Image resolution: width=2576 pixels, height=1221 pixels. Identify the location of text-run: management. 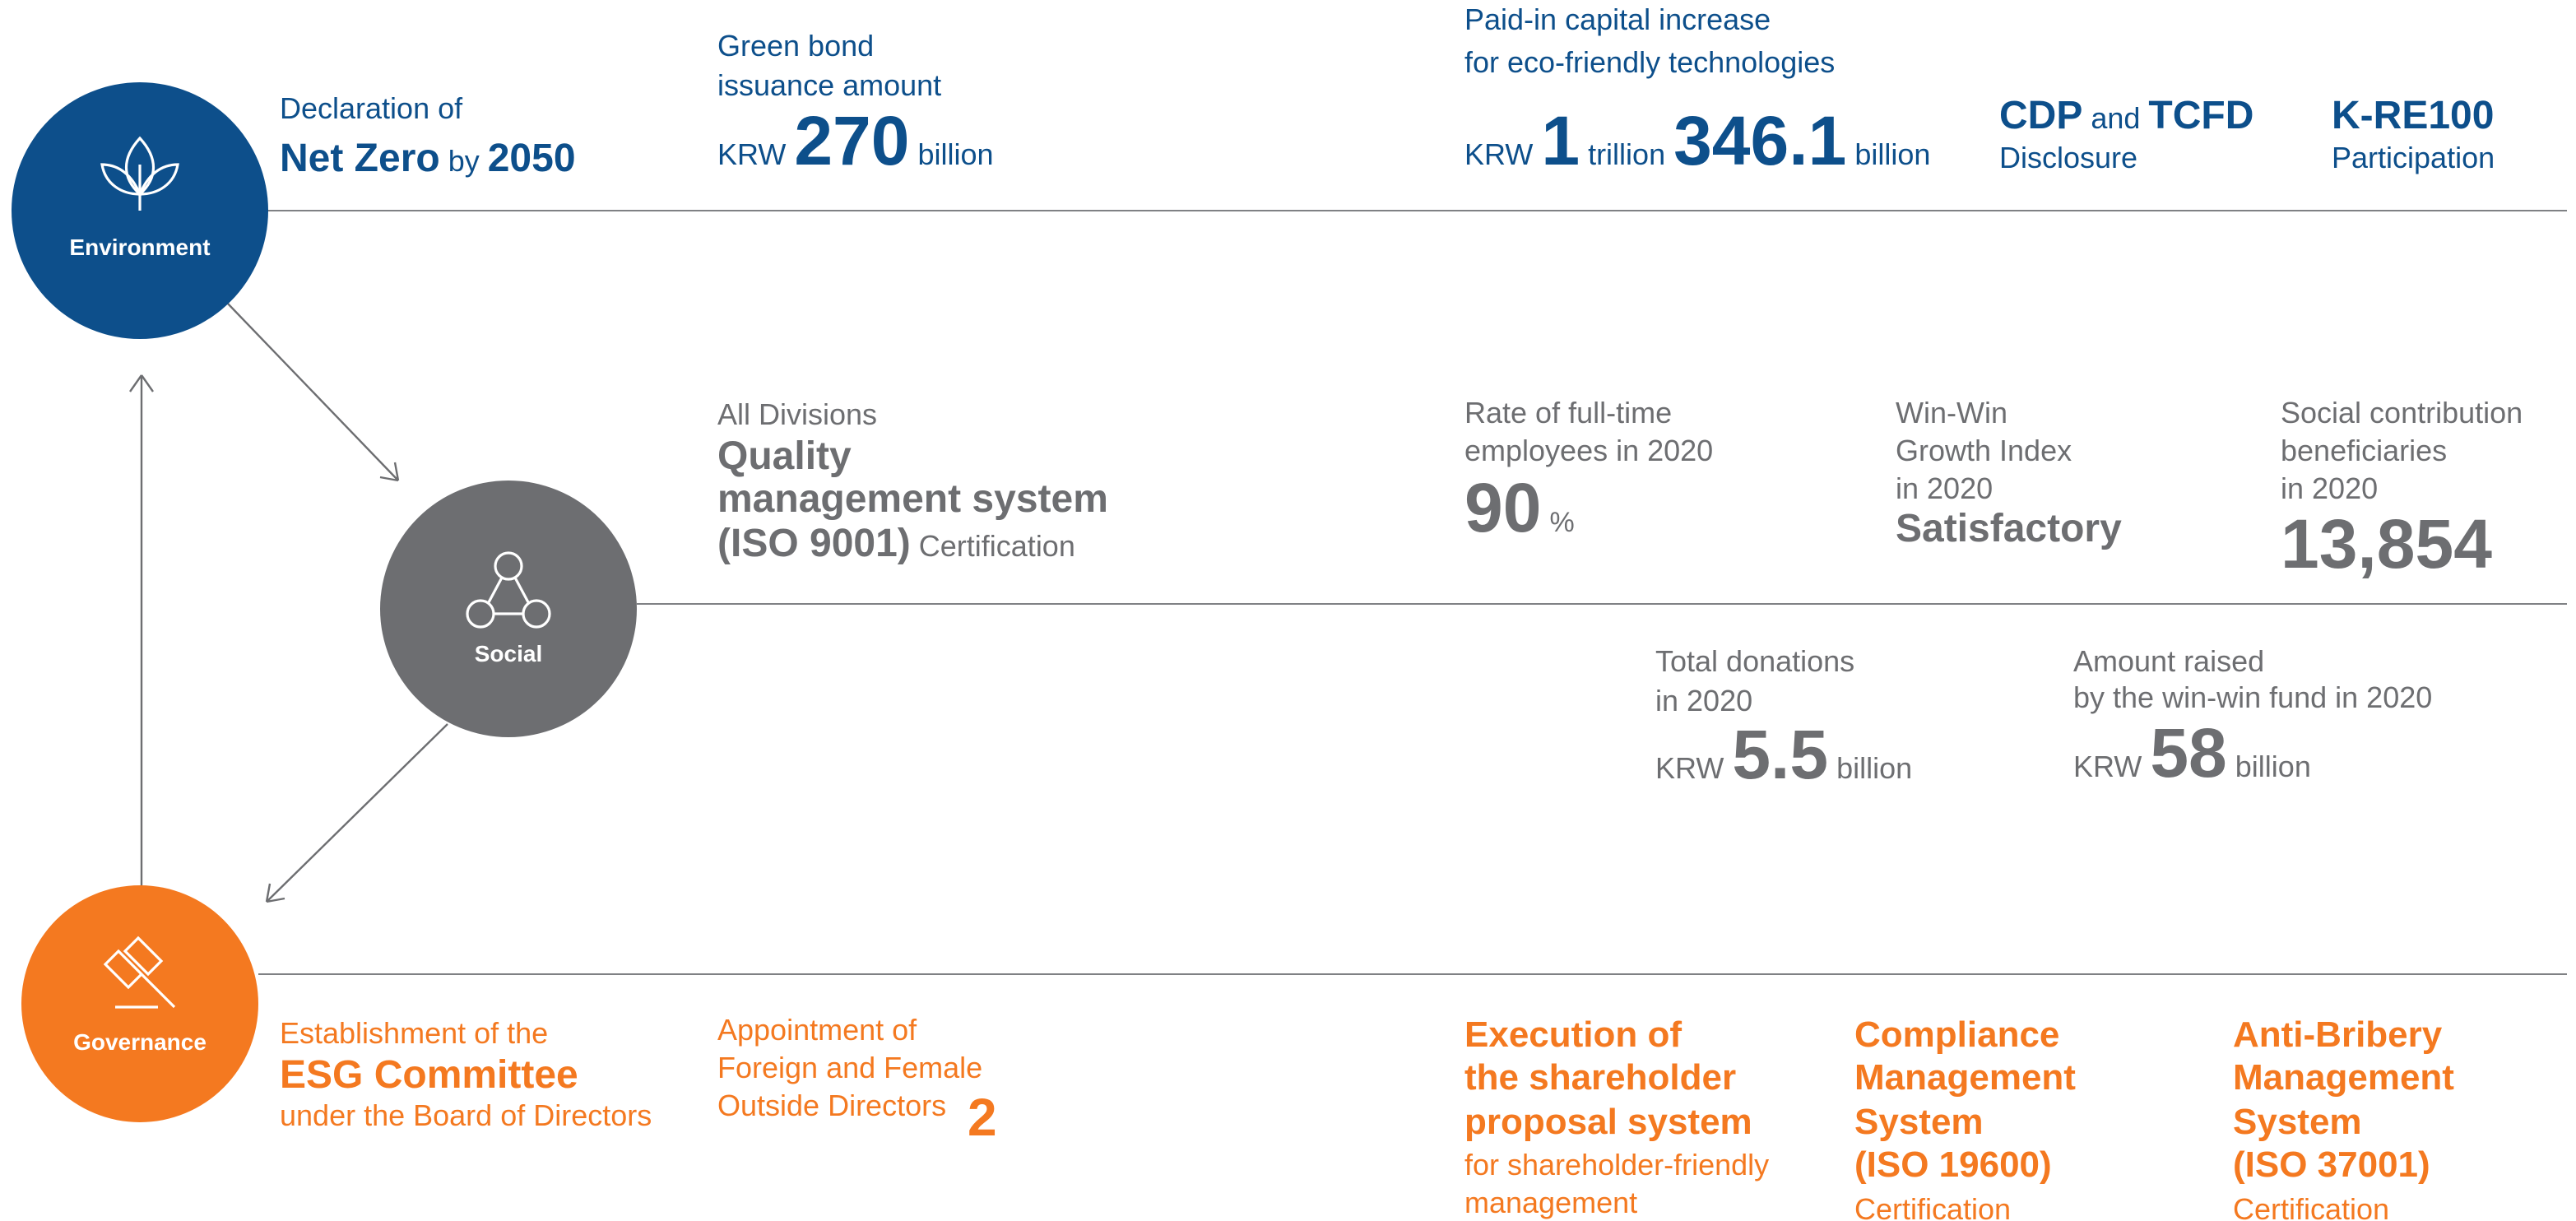
(1551, 1202).